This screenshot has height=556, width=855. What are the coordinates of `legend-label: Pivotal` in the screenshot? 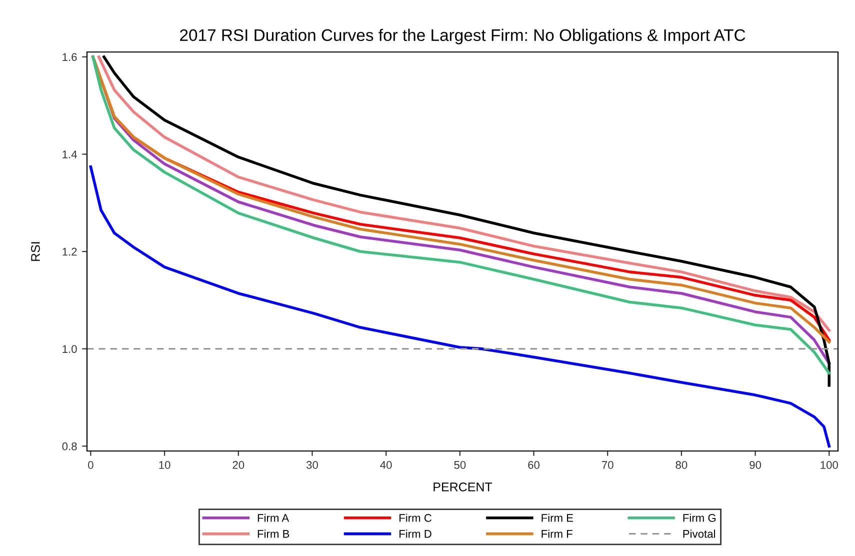 It's located at (699, 534).